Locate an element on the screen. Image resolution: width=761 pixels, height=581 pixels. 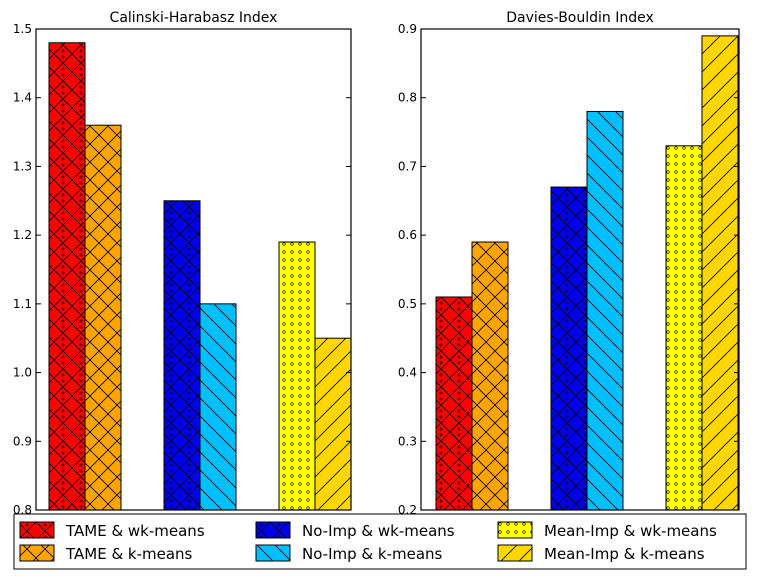
y-tick-label: 1.4 is located at coordinates (22, 98).